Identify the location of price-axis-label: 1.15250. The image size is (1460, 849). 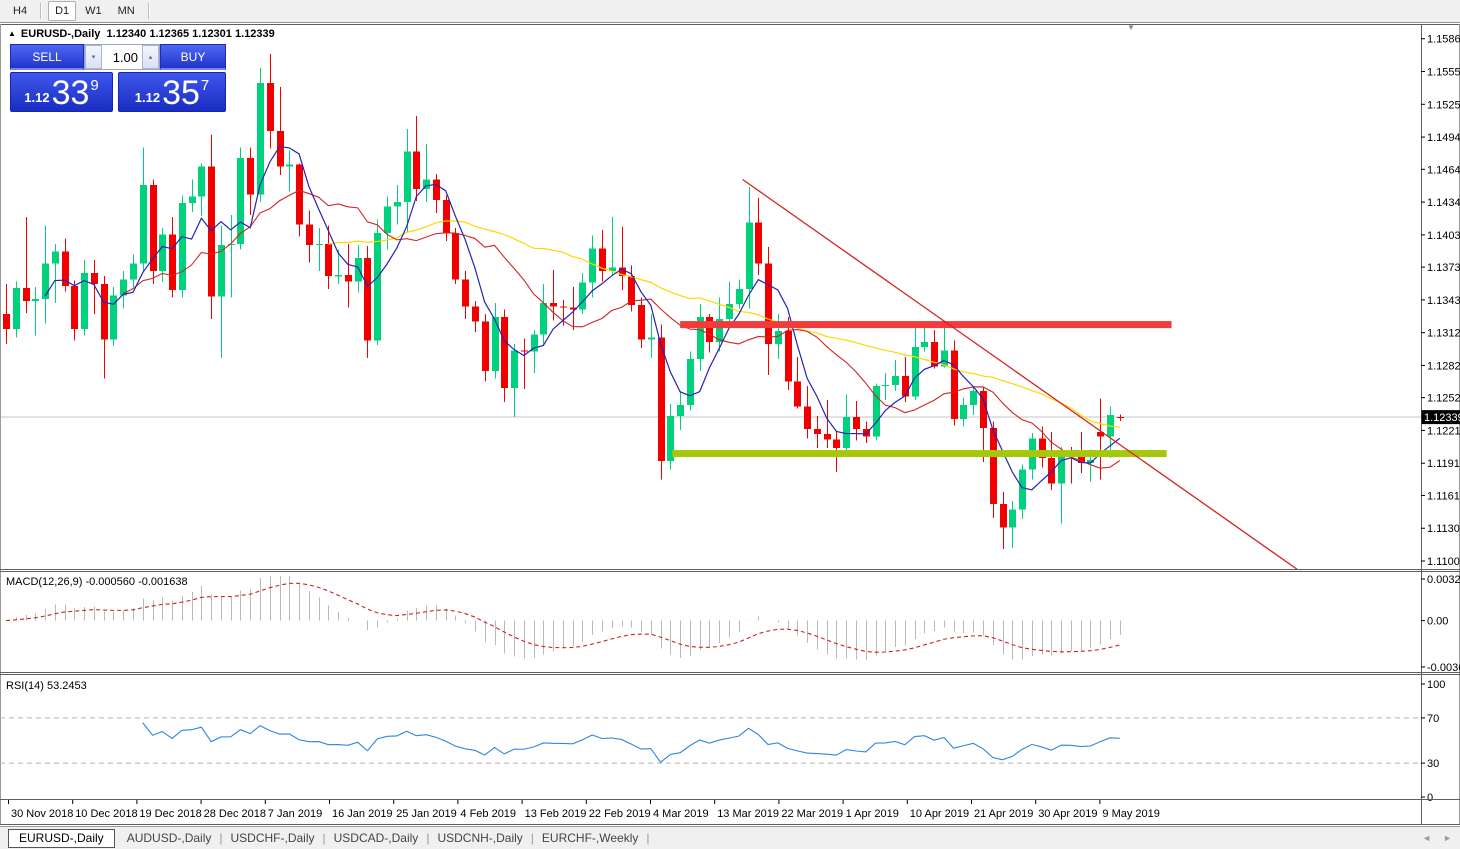
(1443, 105).